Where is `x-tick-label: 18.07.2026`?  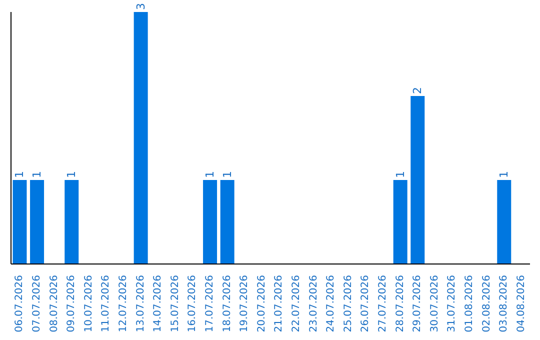 x-tick-label: 18.07.2026 is located at coordinates (227, 303).